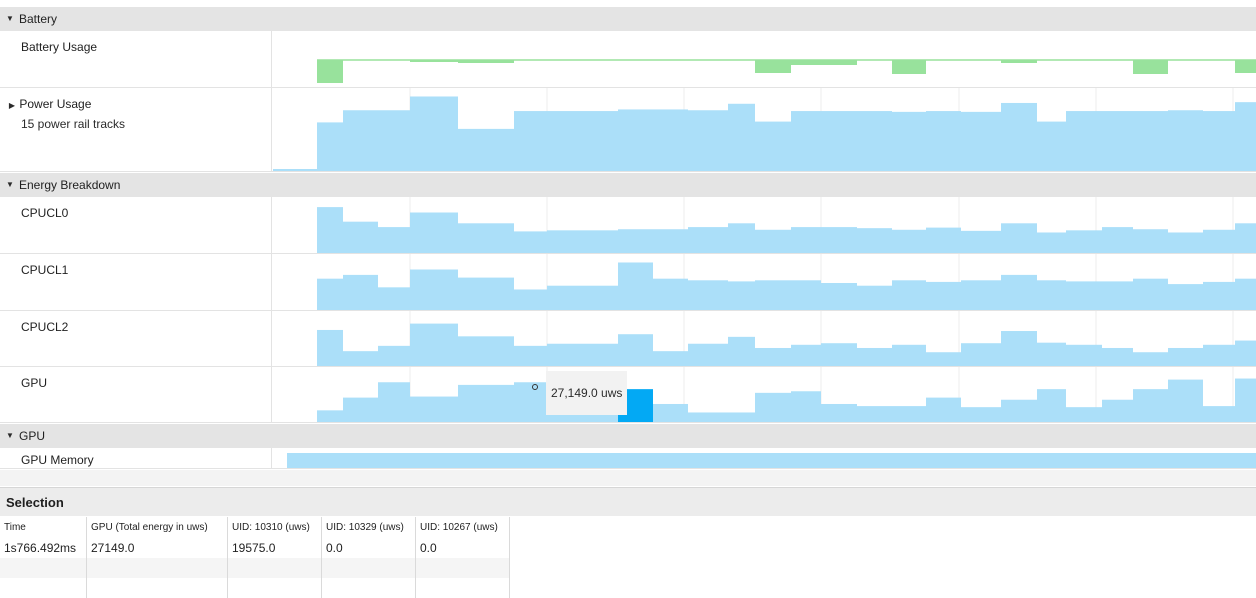 The height and width of the screenshot is (598, 1256). What do you see at coordinates (764, 338) in the screenshot?
I see `track-area-cpucl2` at bounding box center [764, 338].